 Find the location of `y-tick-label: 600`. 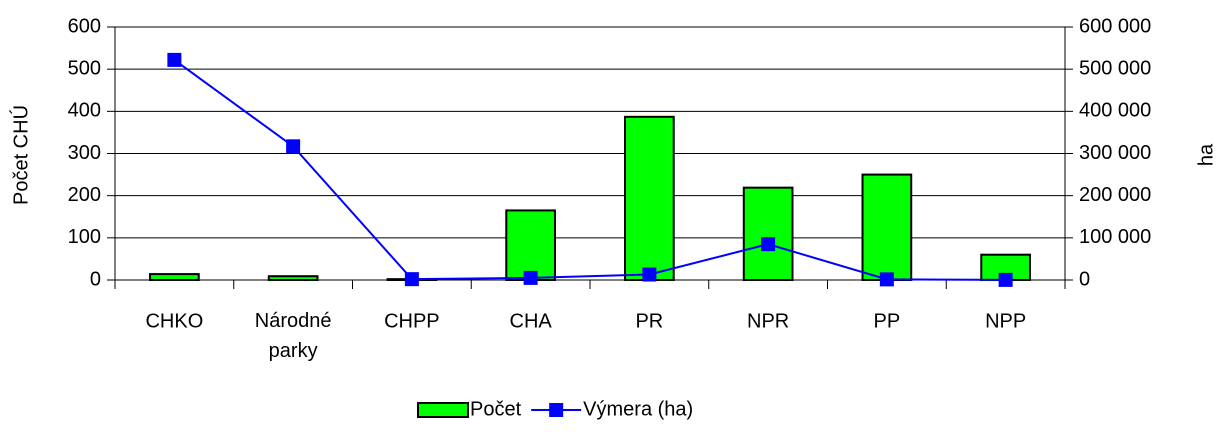

y-tick-label: 600 is located at coordinates (84, 26).